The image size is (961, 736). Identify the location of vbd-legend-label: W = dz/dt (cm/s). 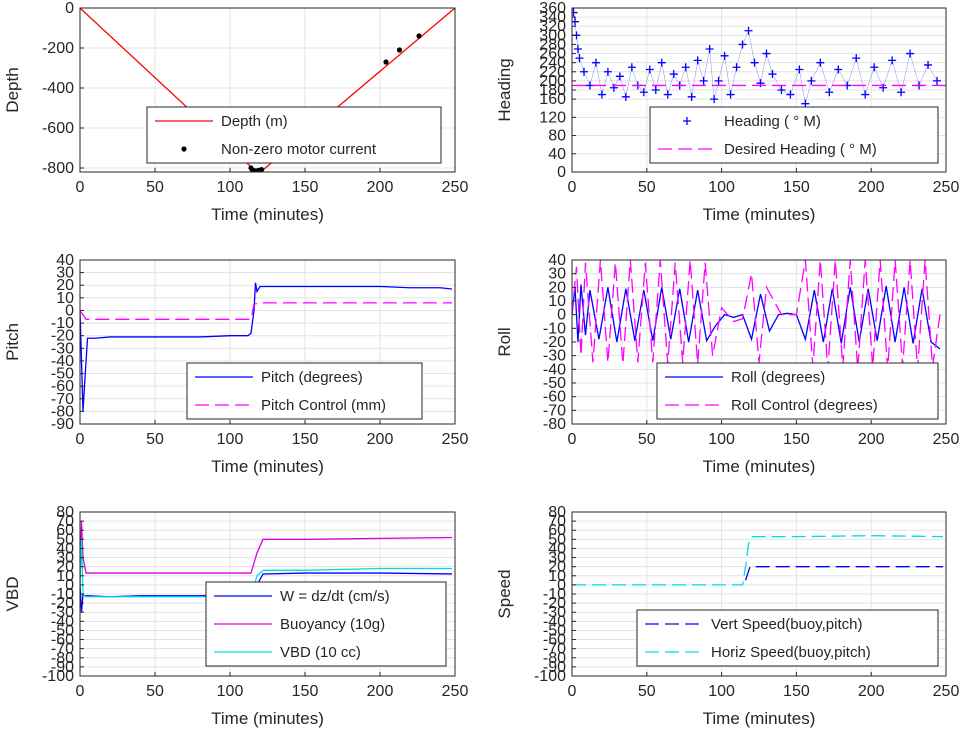
(335, 596).